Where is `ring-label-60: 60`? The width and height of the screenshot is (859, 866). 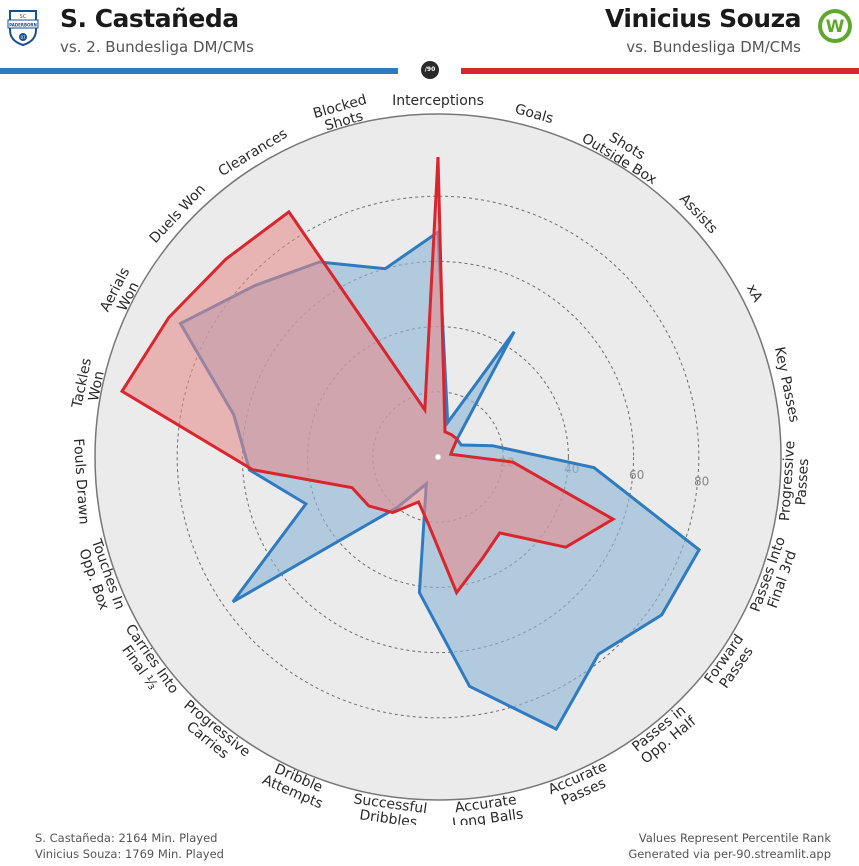 ring-label-60: 60 is located at coordinates (636, 475).